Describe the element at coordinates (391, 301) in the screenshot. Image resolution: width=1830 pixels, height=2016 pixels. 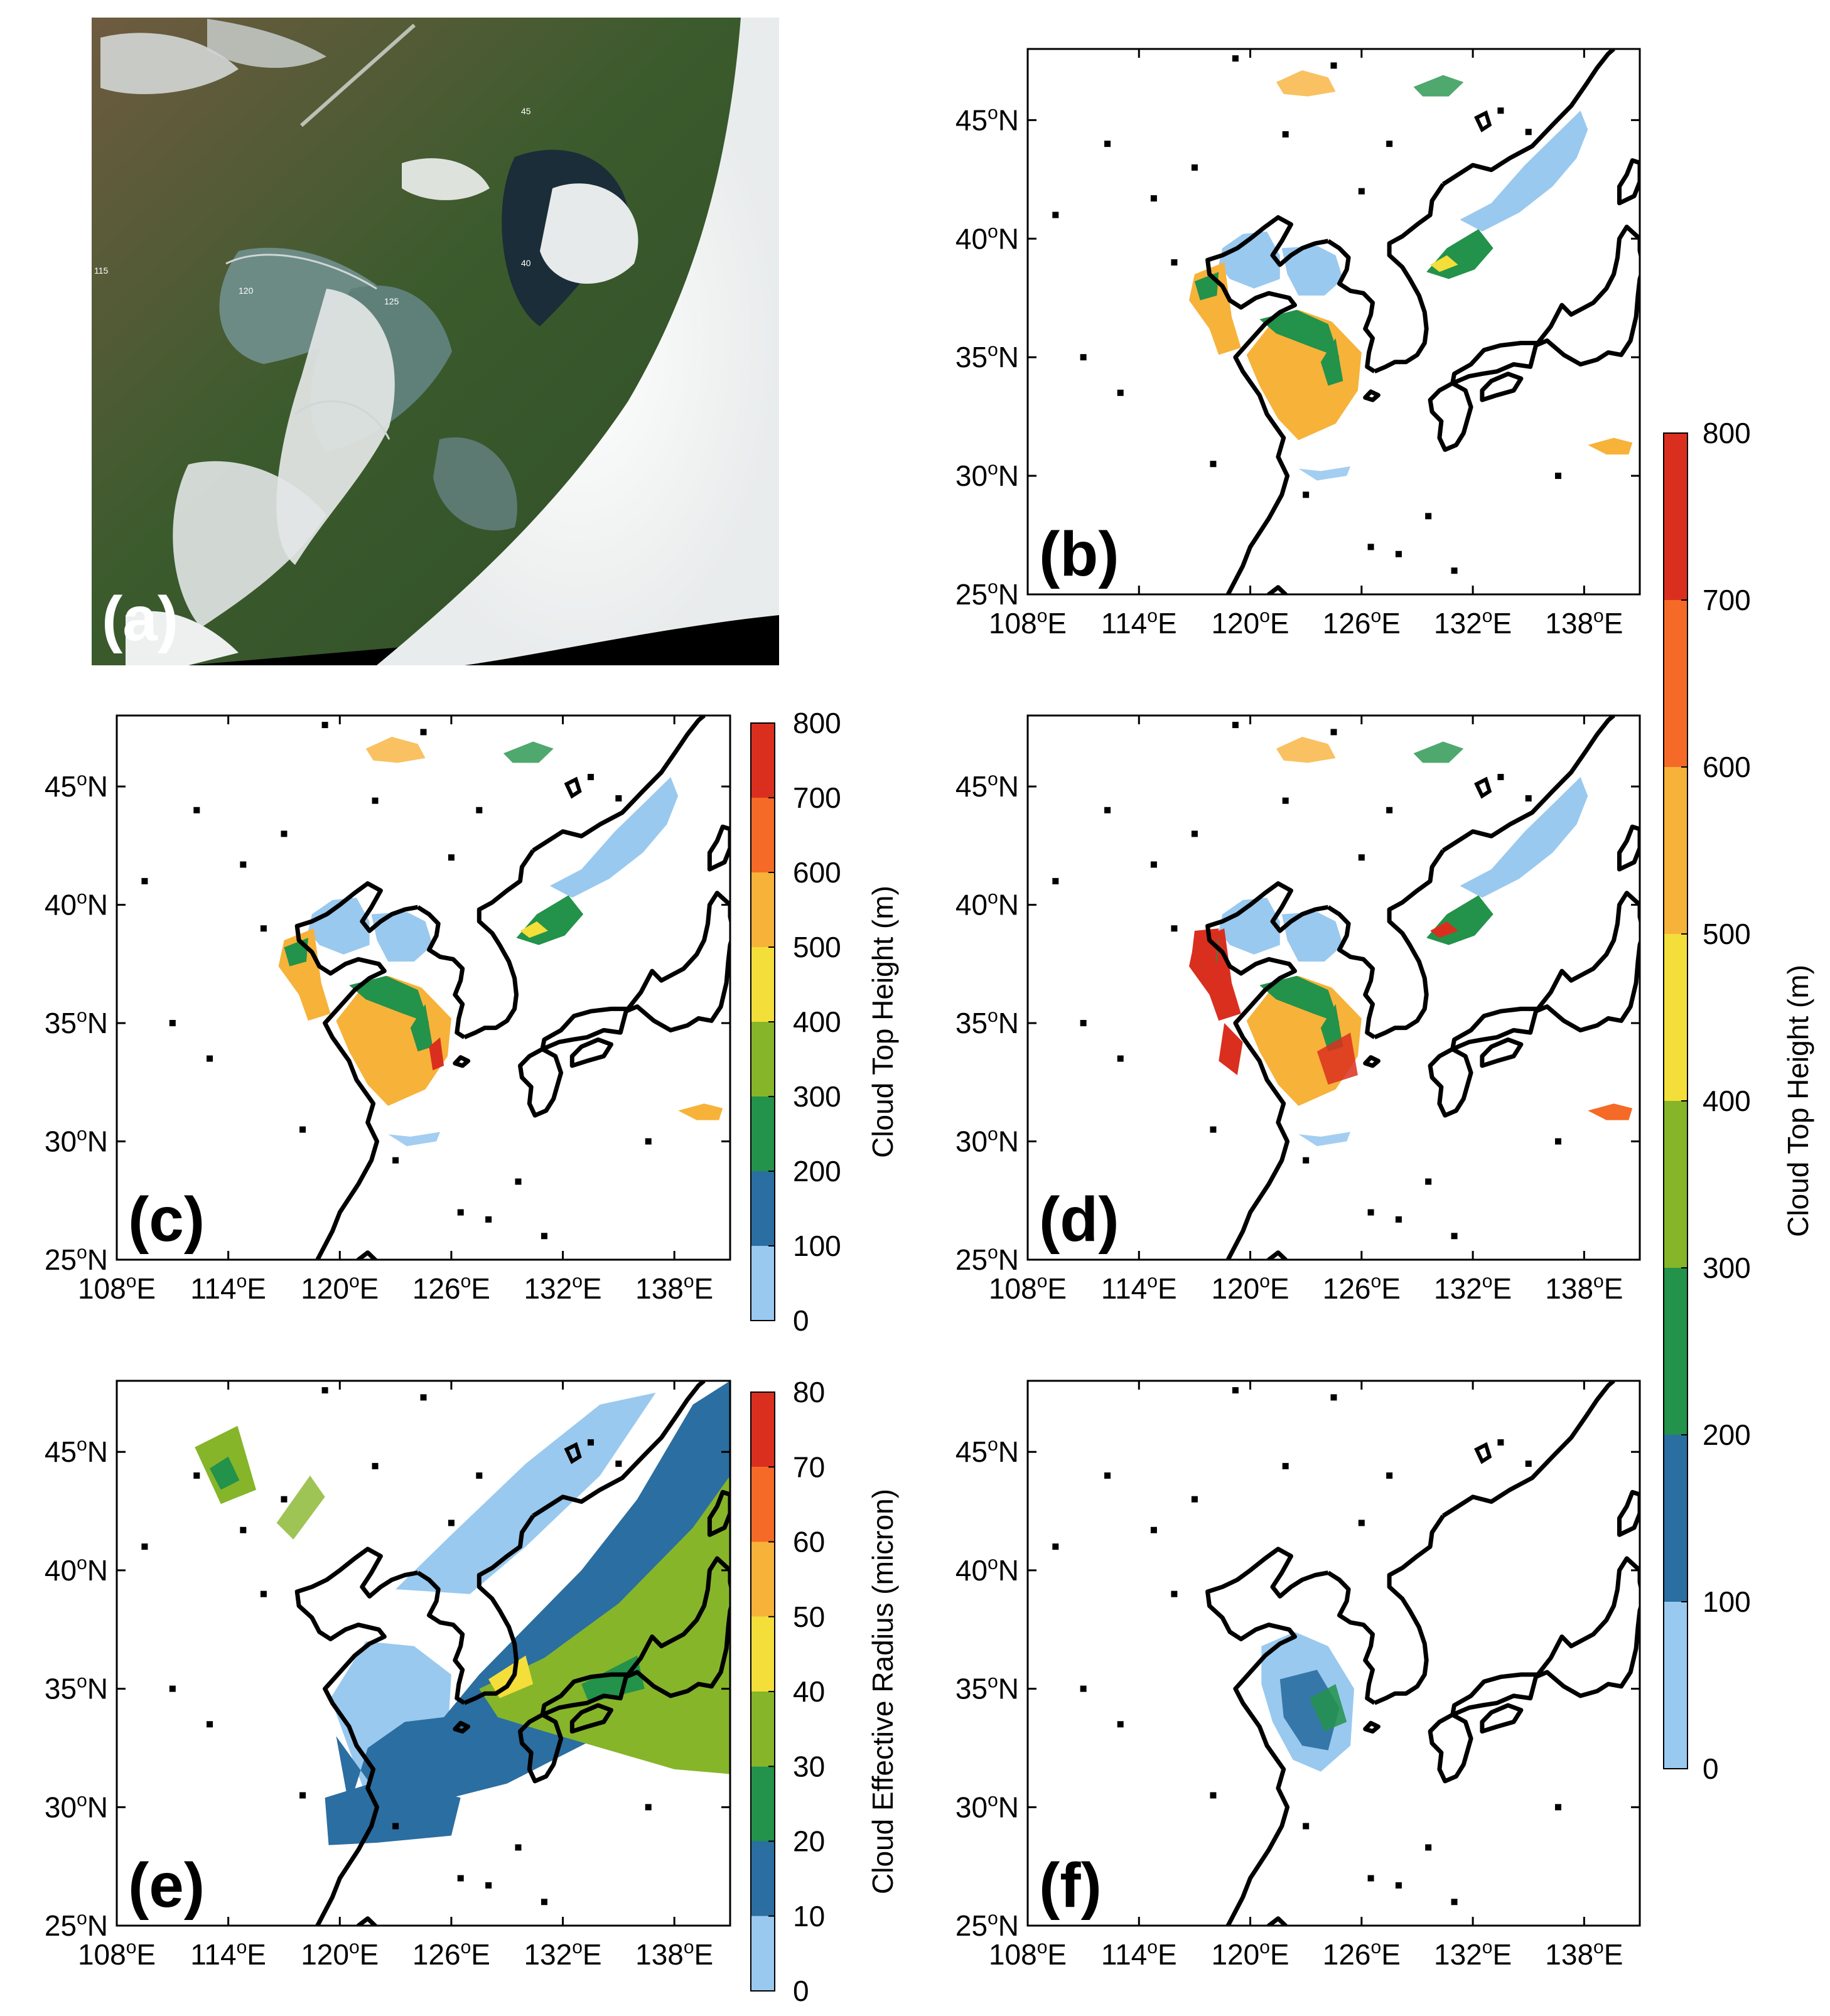
I see `sat-grid-label-125: 125` at that location.